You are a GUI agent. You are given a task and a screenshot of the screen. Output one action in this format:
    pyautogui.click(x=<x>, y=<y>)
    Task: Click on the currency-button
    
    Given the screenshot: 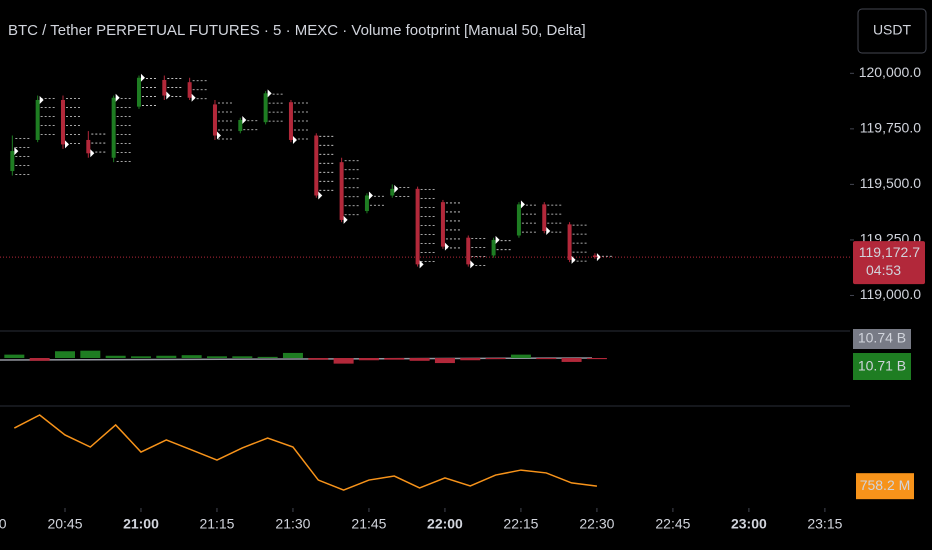 What is the action you would take?
    pyautogui.click(x=892, y=31)
    